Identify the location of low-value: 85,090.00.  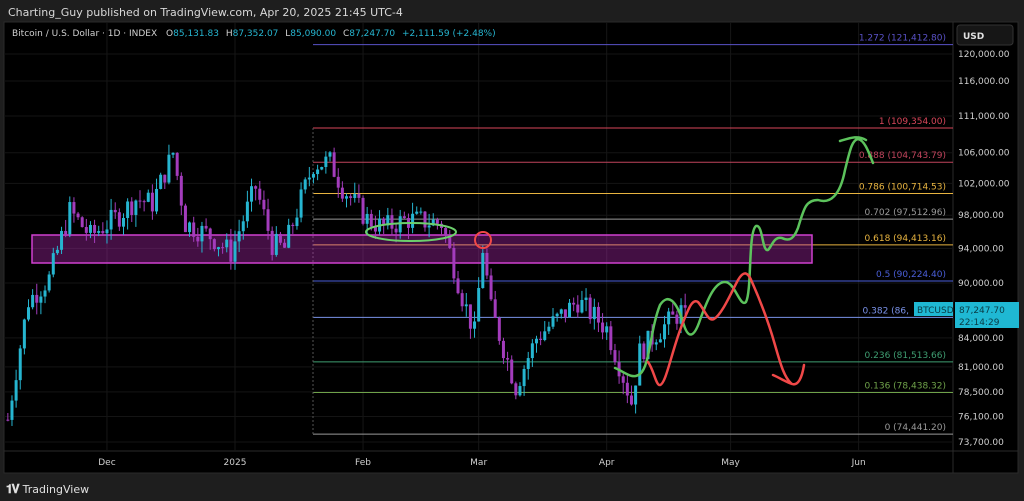
(313, 34).